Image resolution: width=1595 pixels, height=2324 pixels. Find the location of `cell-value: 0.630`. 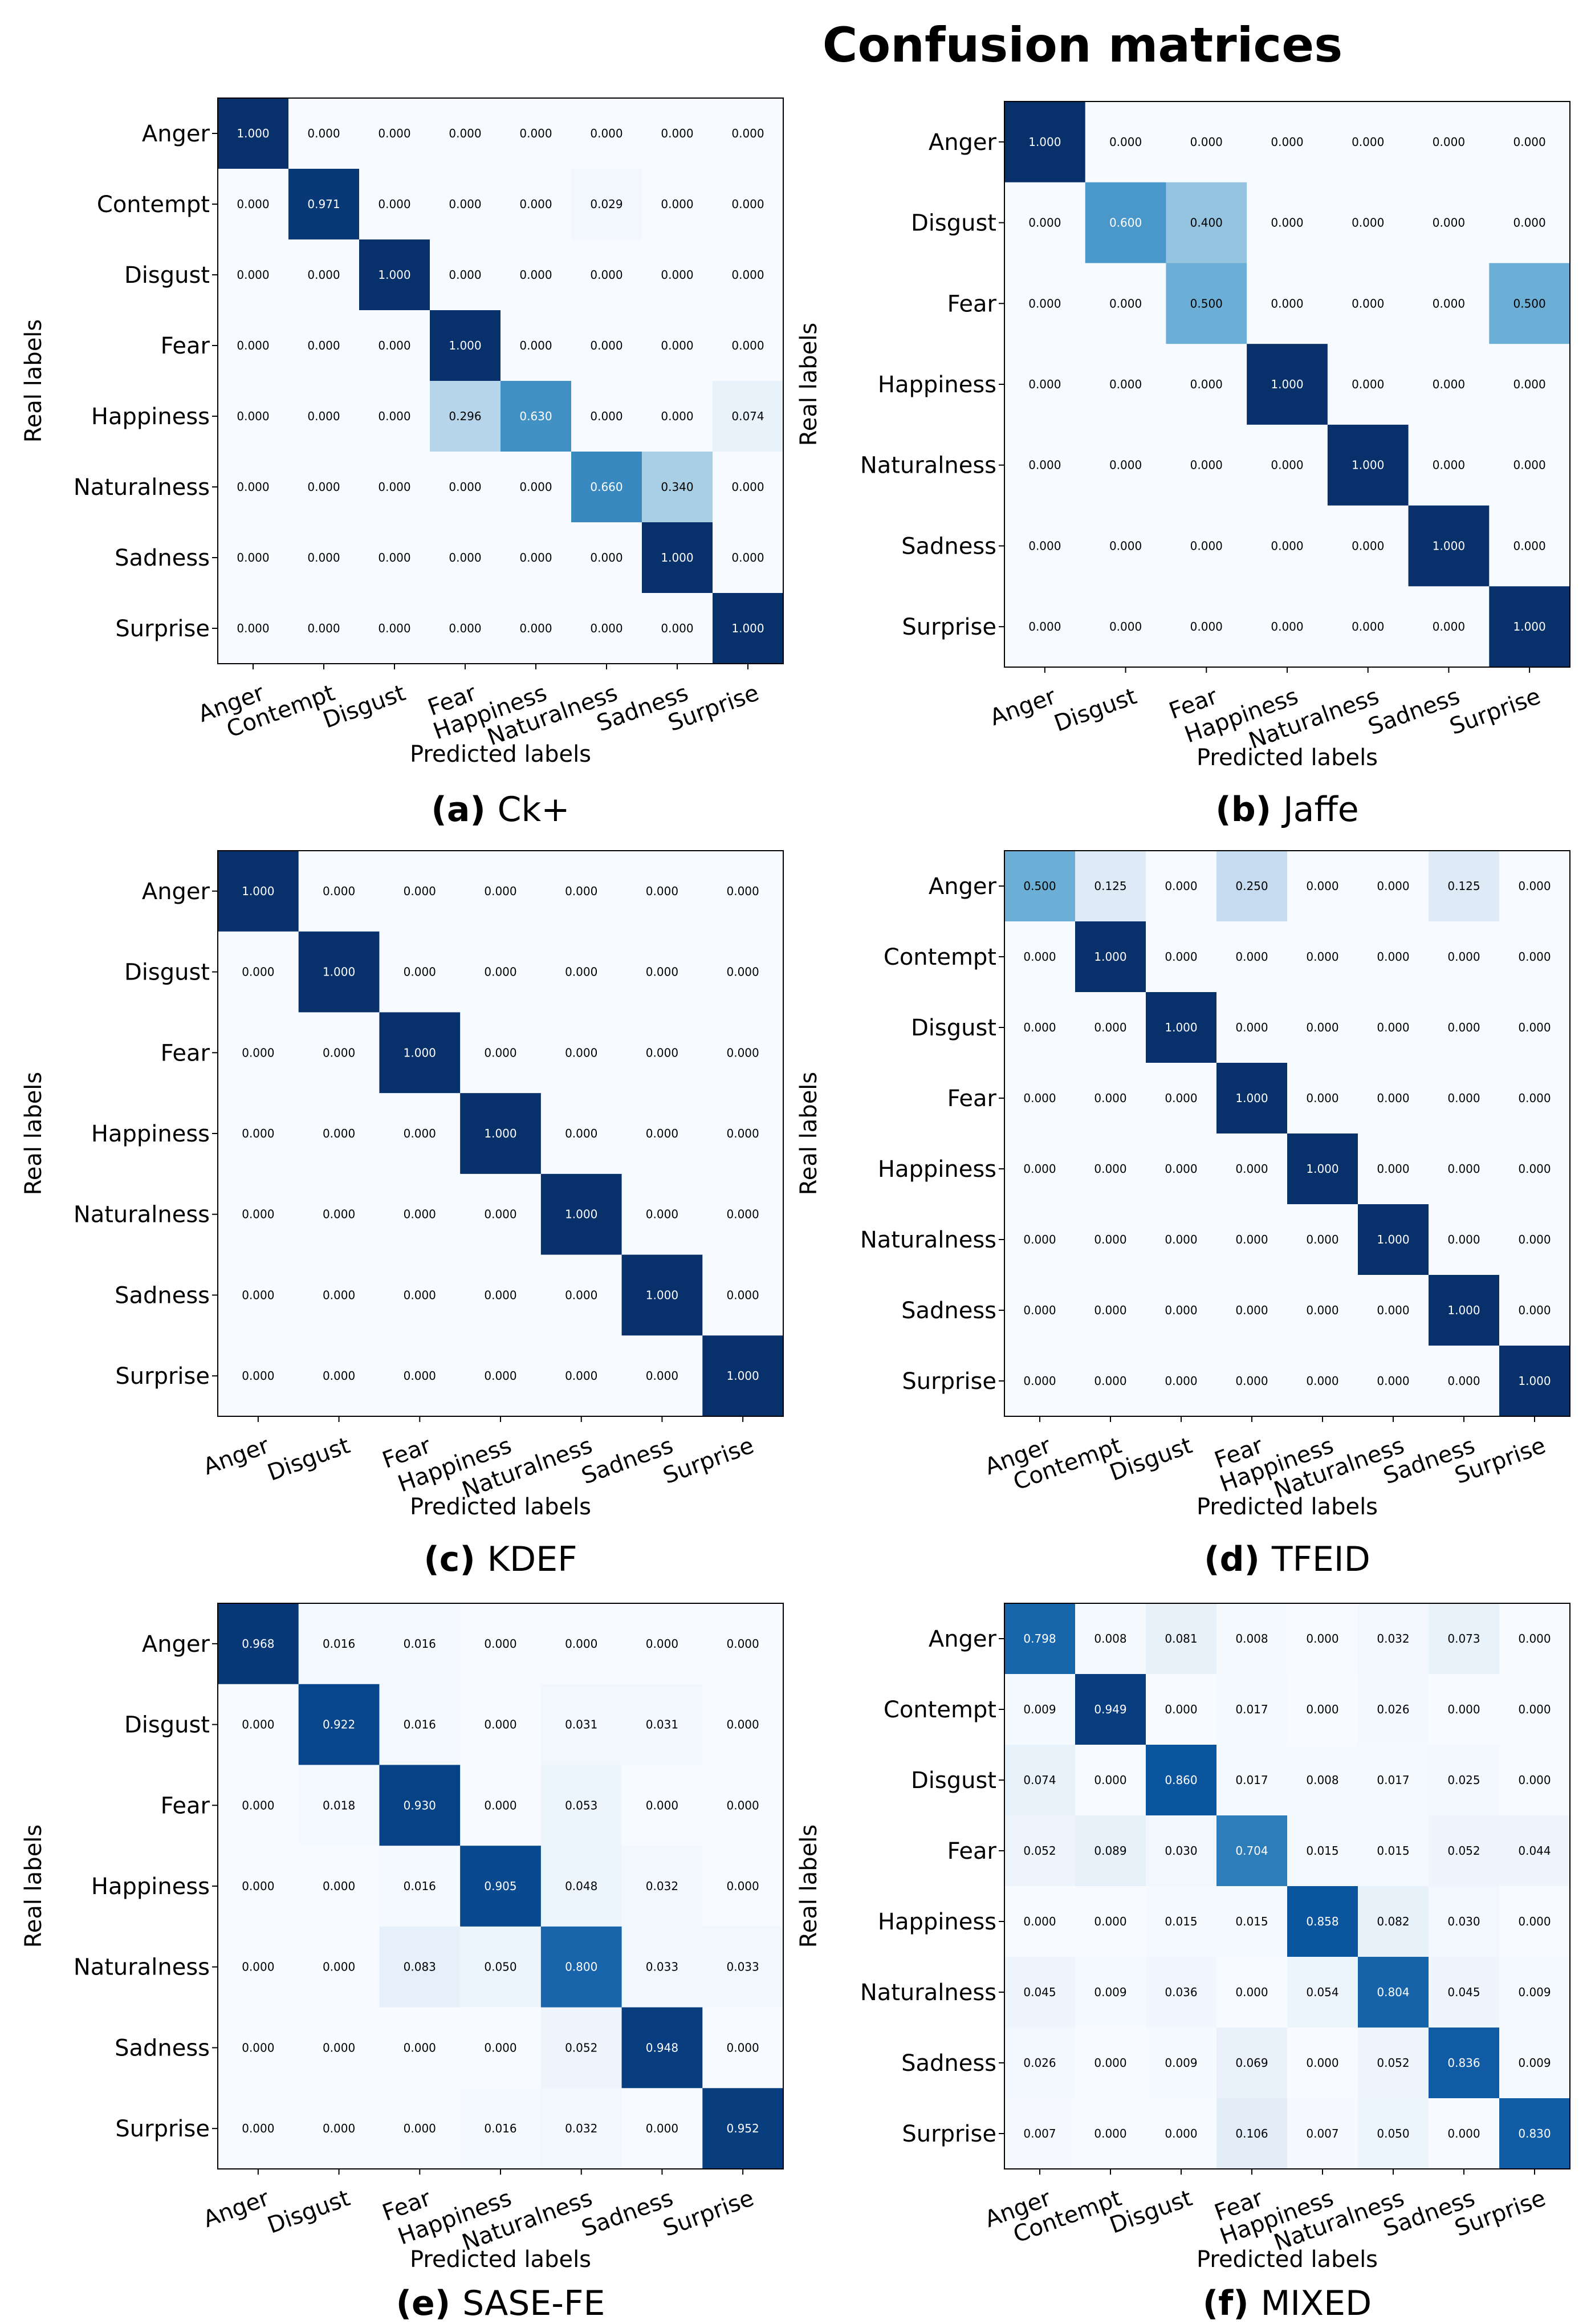

cell-value: 0.630 is located at coordinates (535, 416).